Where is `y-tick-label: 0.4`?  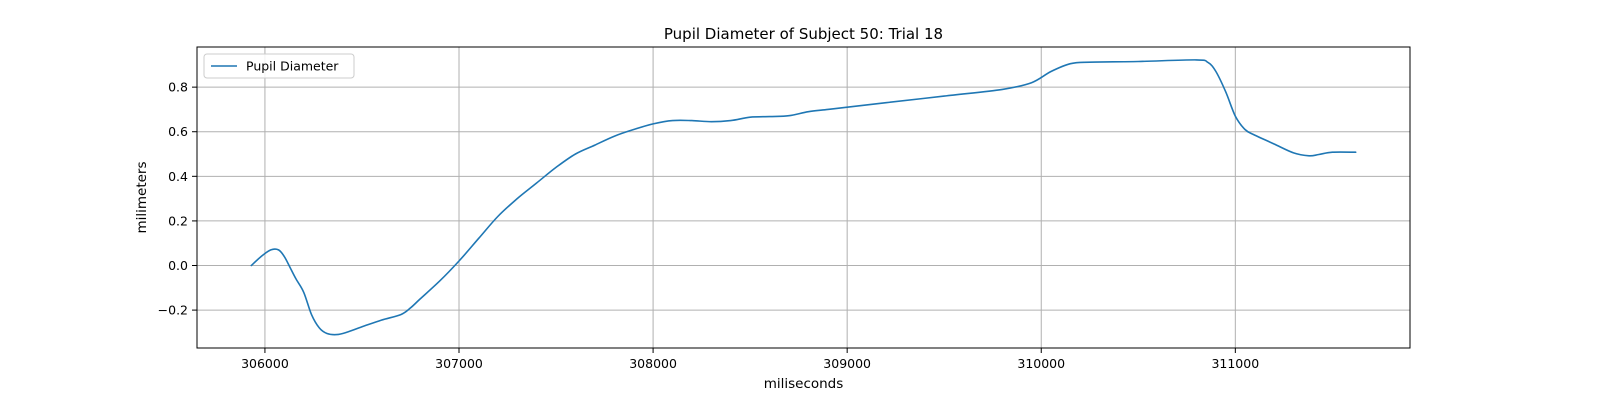 y-tick-label: 0.4 is located at coordinates (178, 176).